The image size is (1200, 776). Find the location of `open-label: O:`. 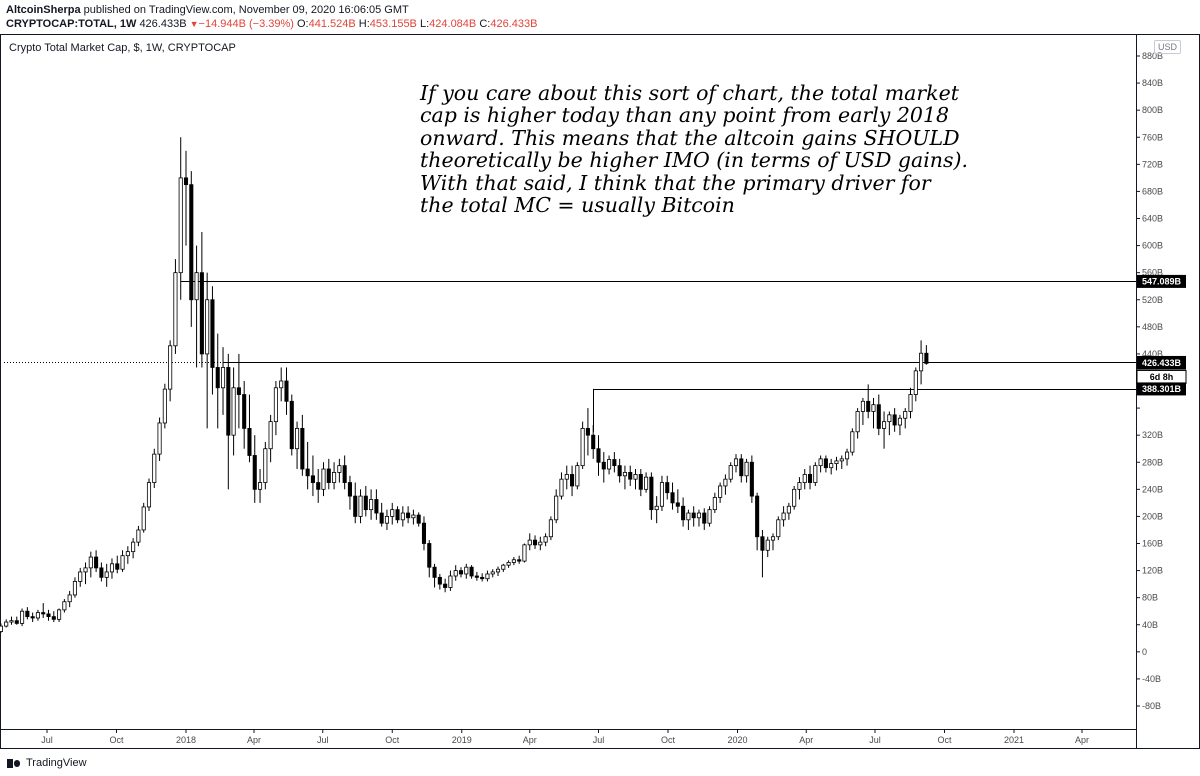

open-label: O: is located at coordinates (303, 24).